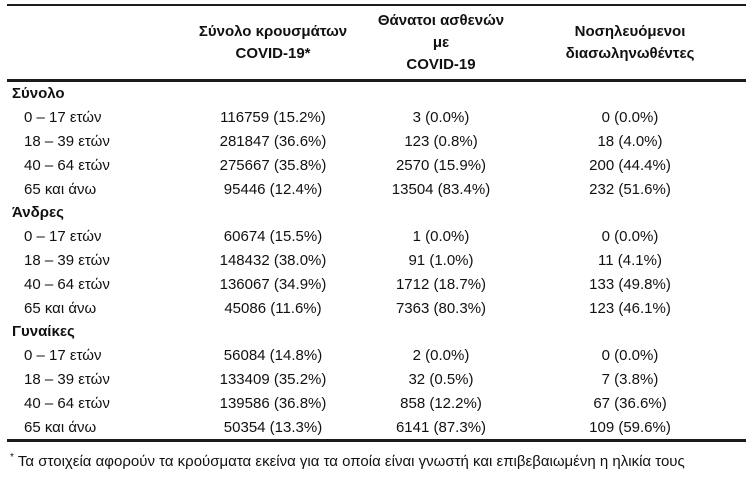  I want to click on deaths-cell: 1712 (18.7%), so click(441, 284).